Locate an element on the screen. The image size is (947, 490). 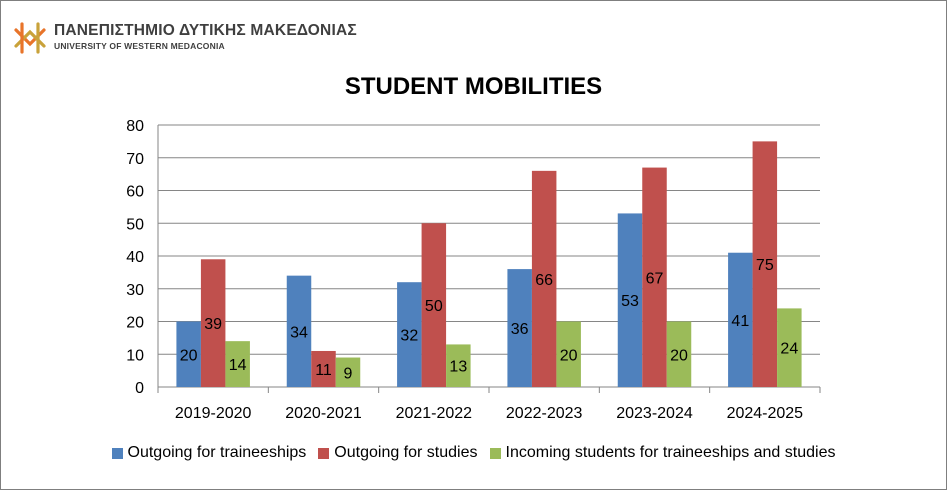
y-tick-label: 10 is located at coordinates (135, 355).